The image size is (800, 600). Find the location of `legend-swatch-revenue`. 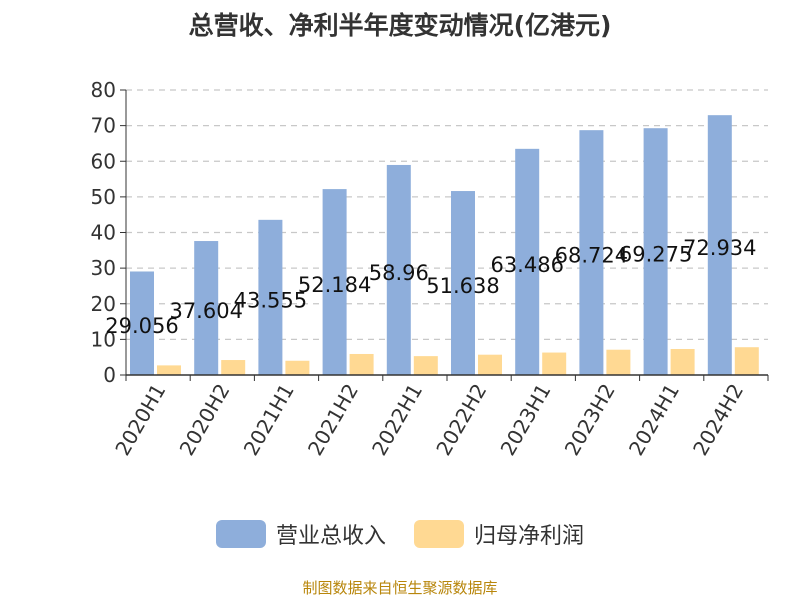

legend-swatch-revenue is located at coordinates (240, 534).